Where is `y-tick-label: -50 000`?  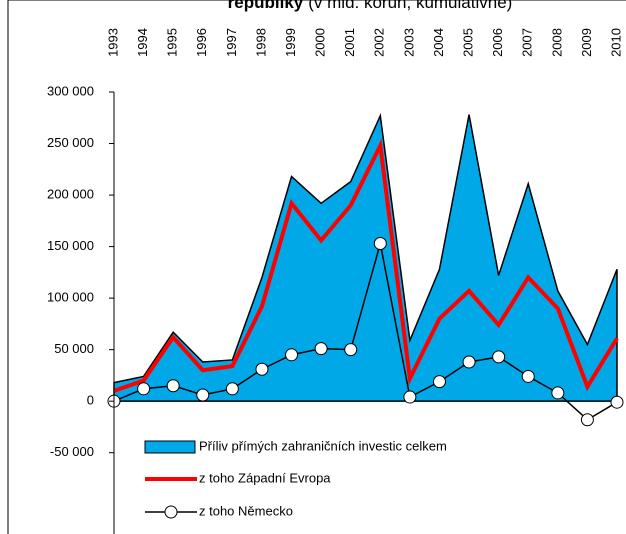
y-tick-label: -50 000 is located at coordinates (72, 451).